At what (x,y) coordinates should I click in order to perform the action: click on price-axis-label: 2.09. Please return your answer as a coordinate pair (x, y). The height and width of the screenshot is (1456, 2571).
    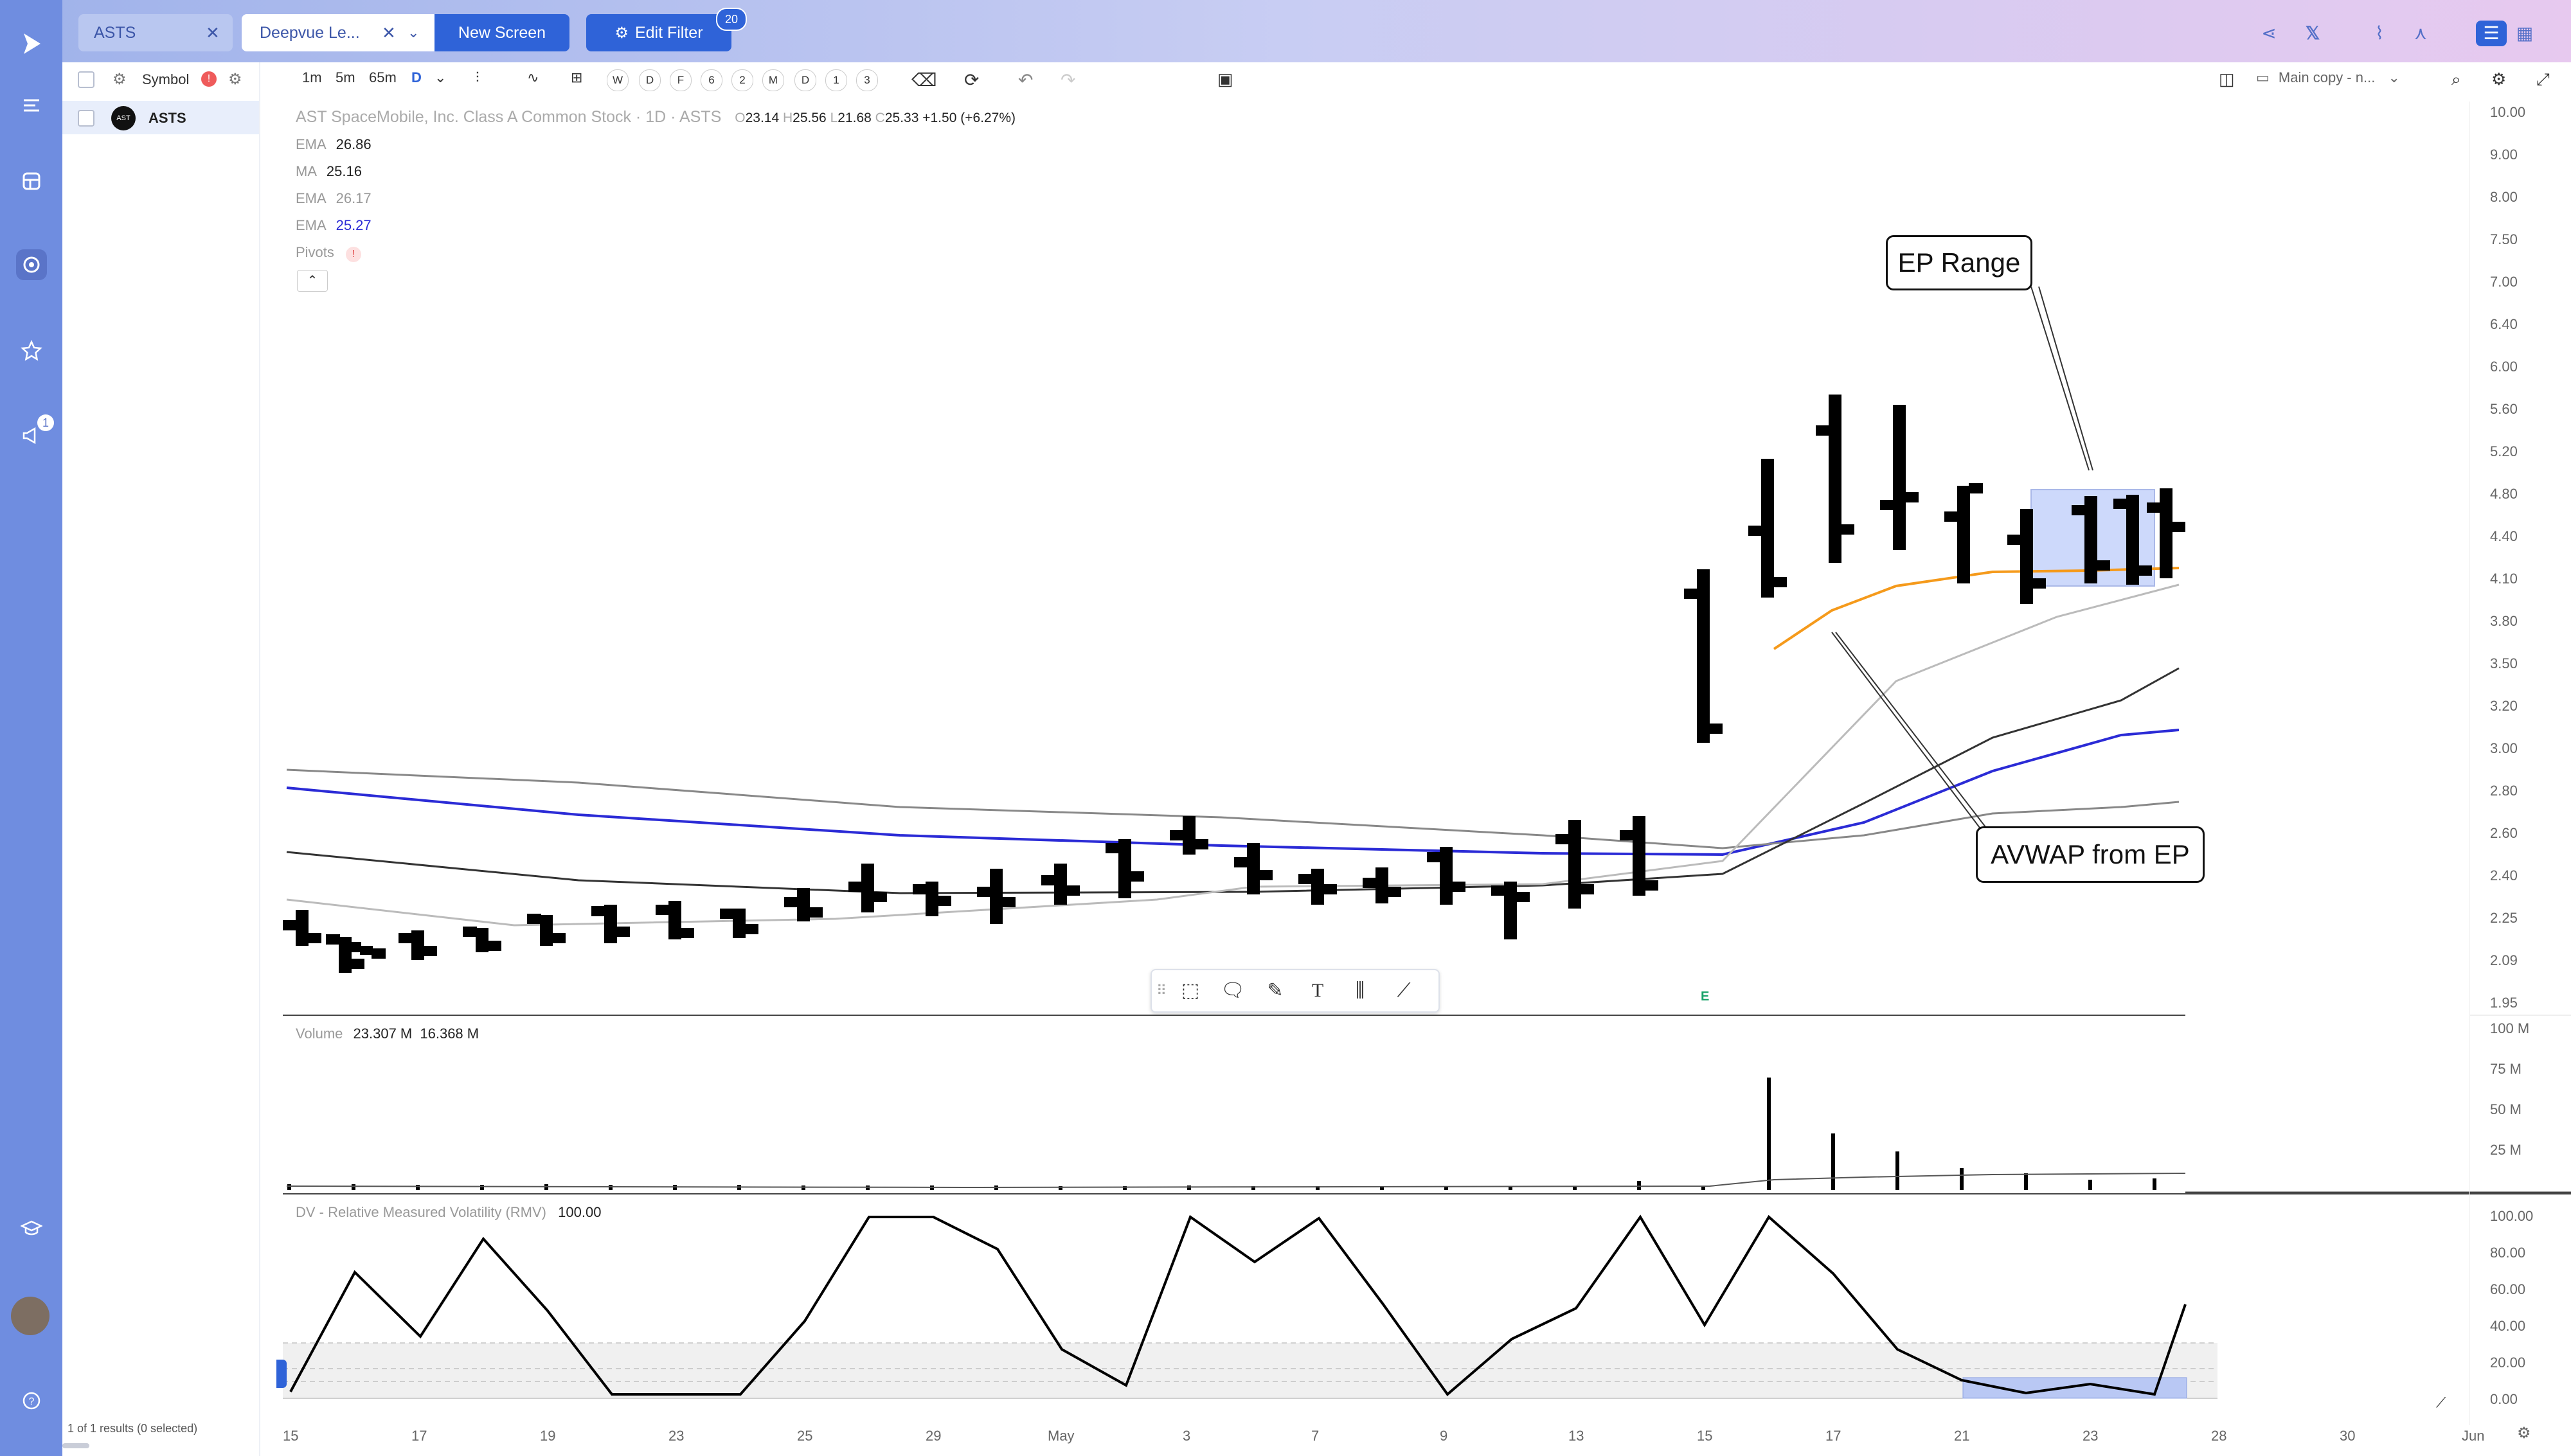
    Looking at the image, I should click on (2504, 960).